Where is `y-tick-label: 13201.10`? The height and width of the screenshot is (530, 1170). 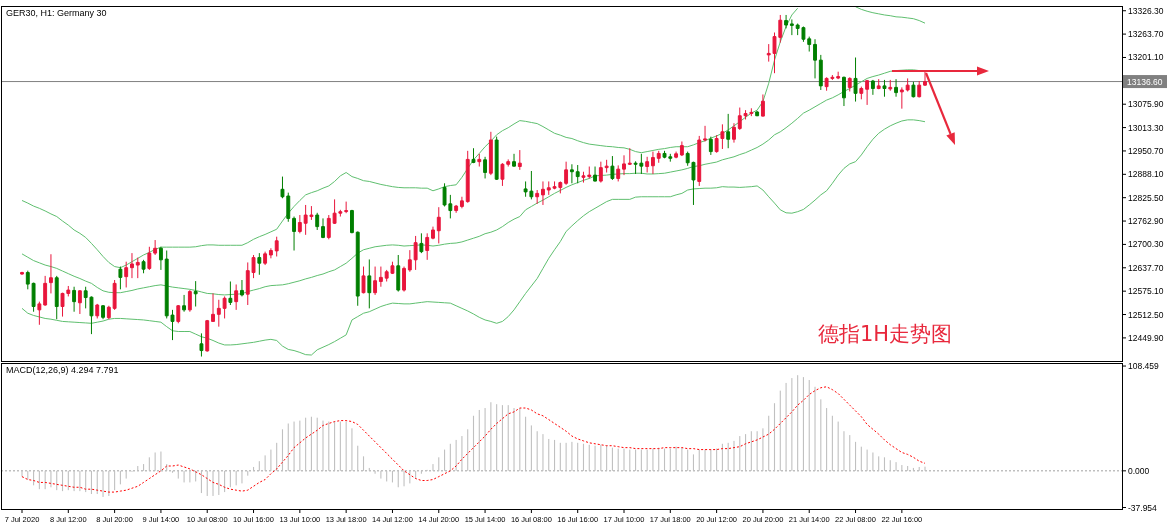
y-tick-label: 13201.10 is located at coordinates (1146, 57).